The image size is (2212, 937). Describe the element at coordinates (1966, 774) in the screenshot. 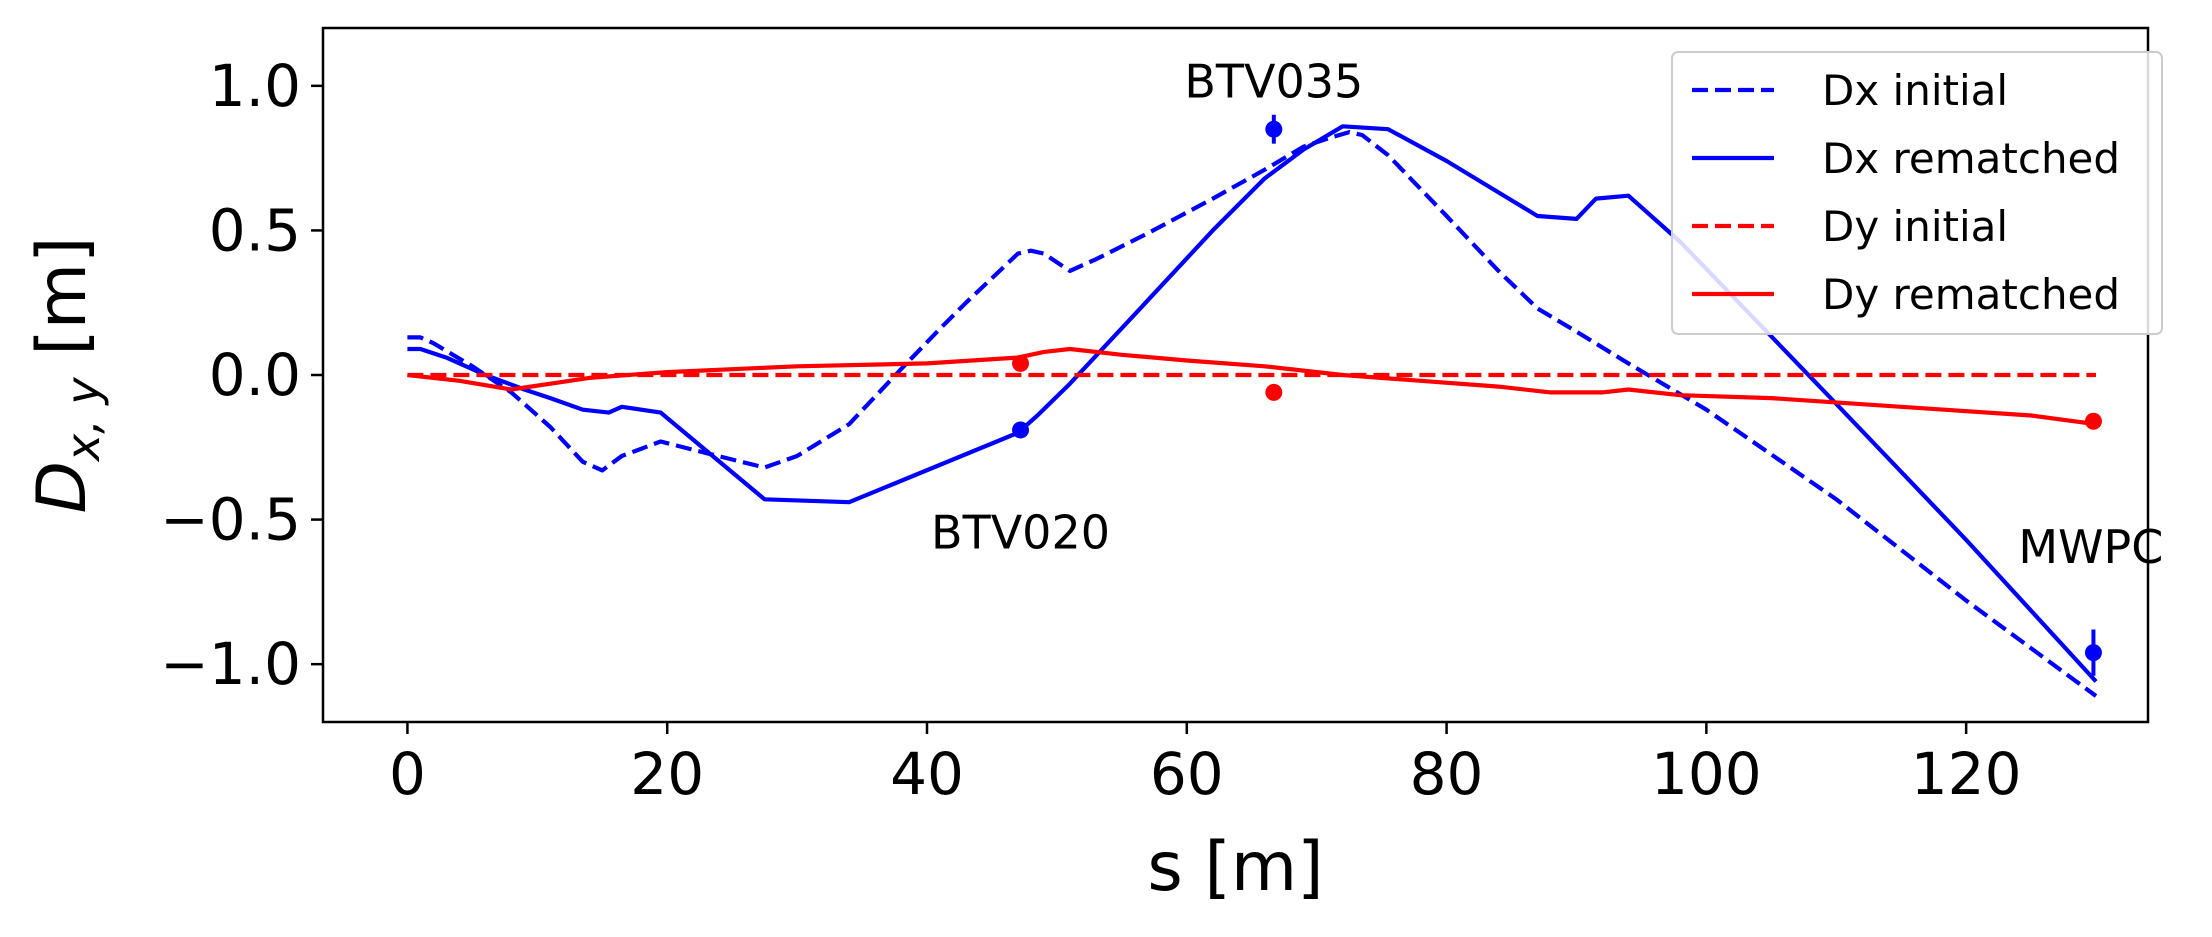

I see `x-tick-label: 120` at that location.